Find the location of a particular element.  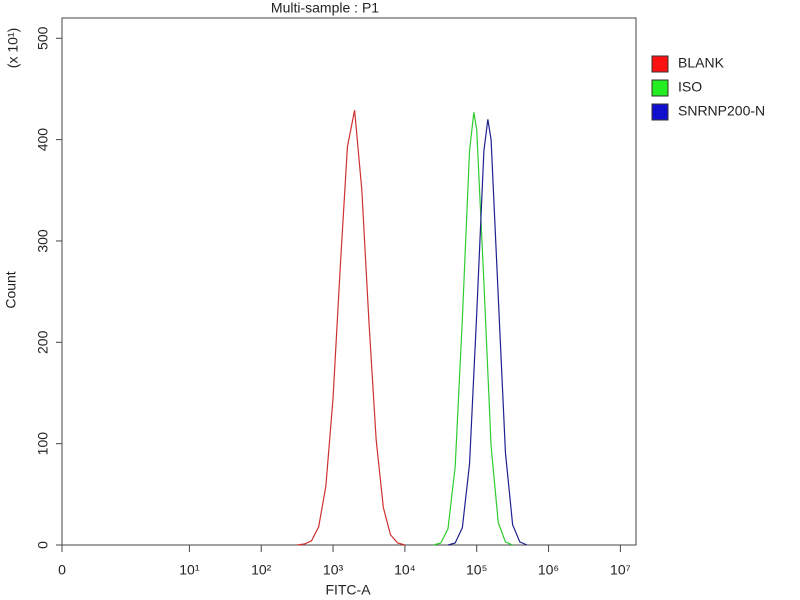

x-tick-label: 10⁷ is located at coordinates (620, 570).